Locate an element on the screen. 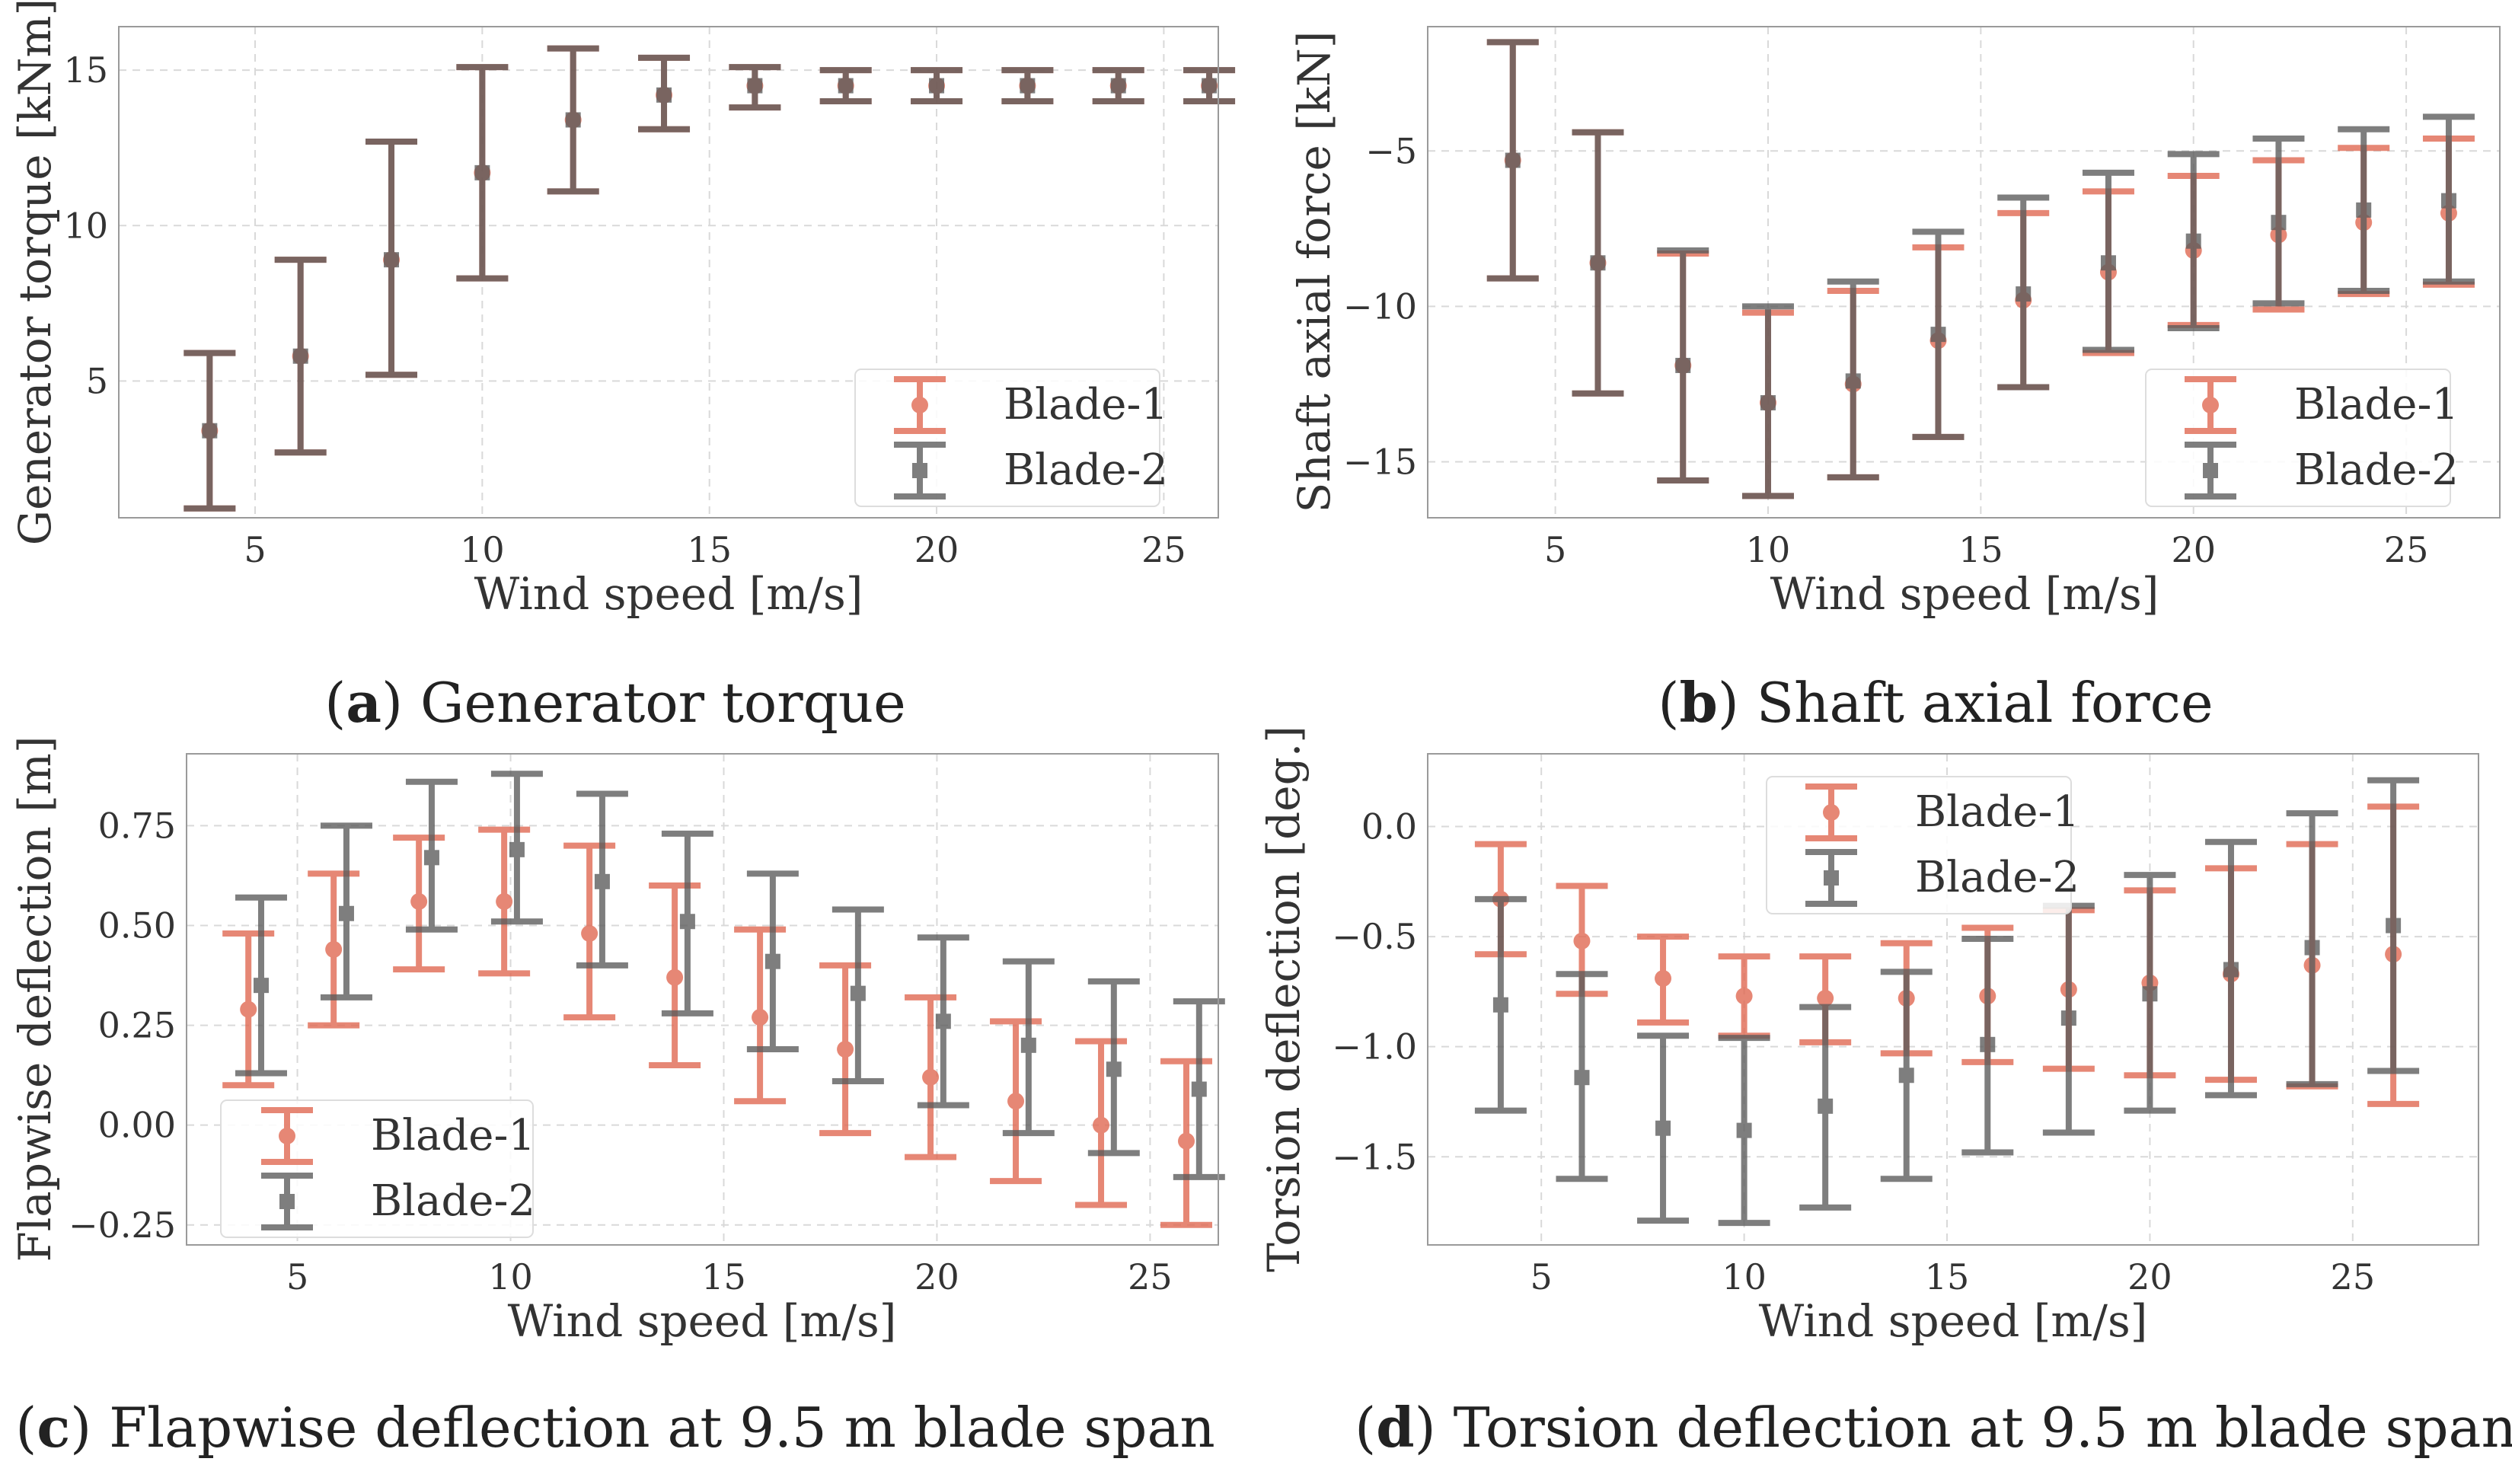 The image size is (2512, 1484). x-tick-label: 20 is located at coordinates (2149, 1276).